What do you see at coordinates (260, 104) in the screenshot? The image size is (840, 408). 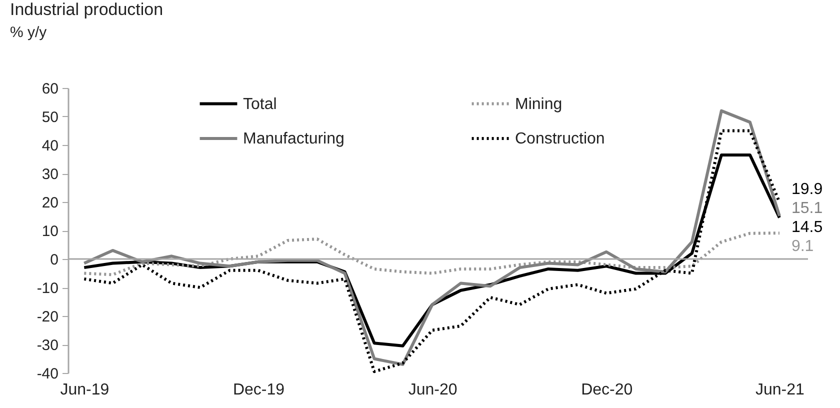 I see `legend-label: Total` at bounding box center [260, 104].